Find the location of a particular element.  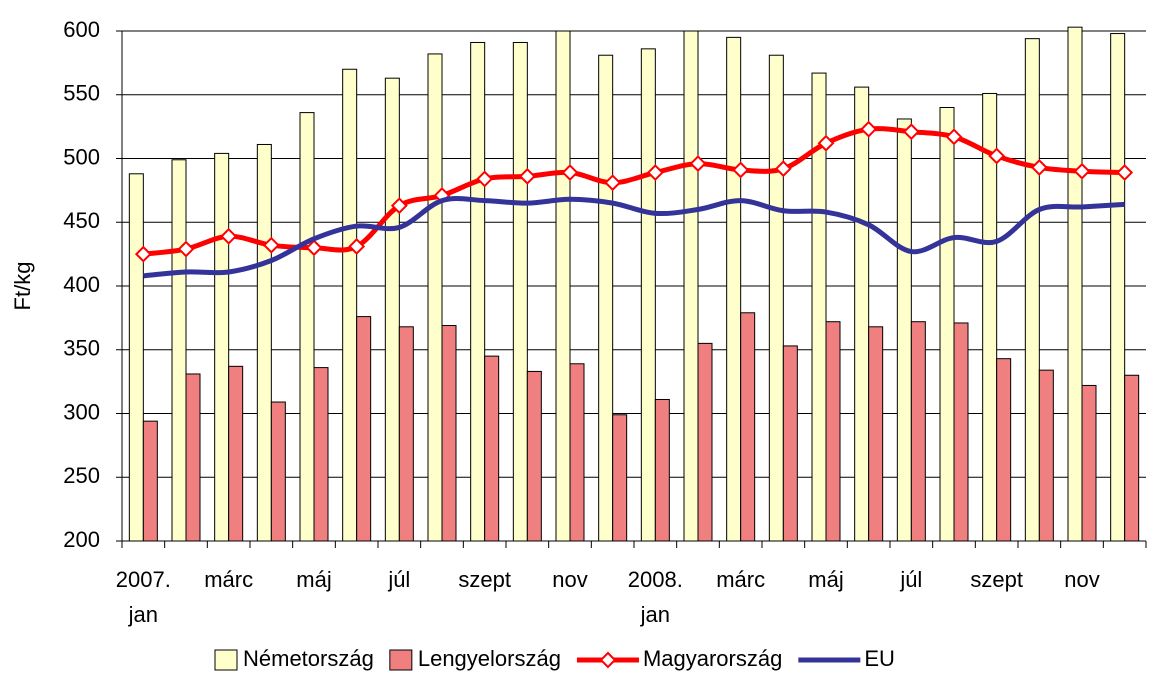

legend-label: Németország is located at coordinates (308, 658).